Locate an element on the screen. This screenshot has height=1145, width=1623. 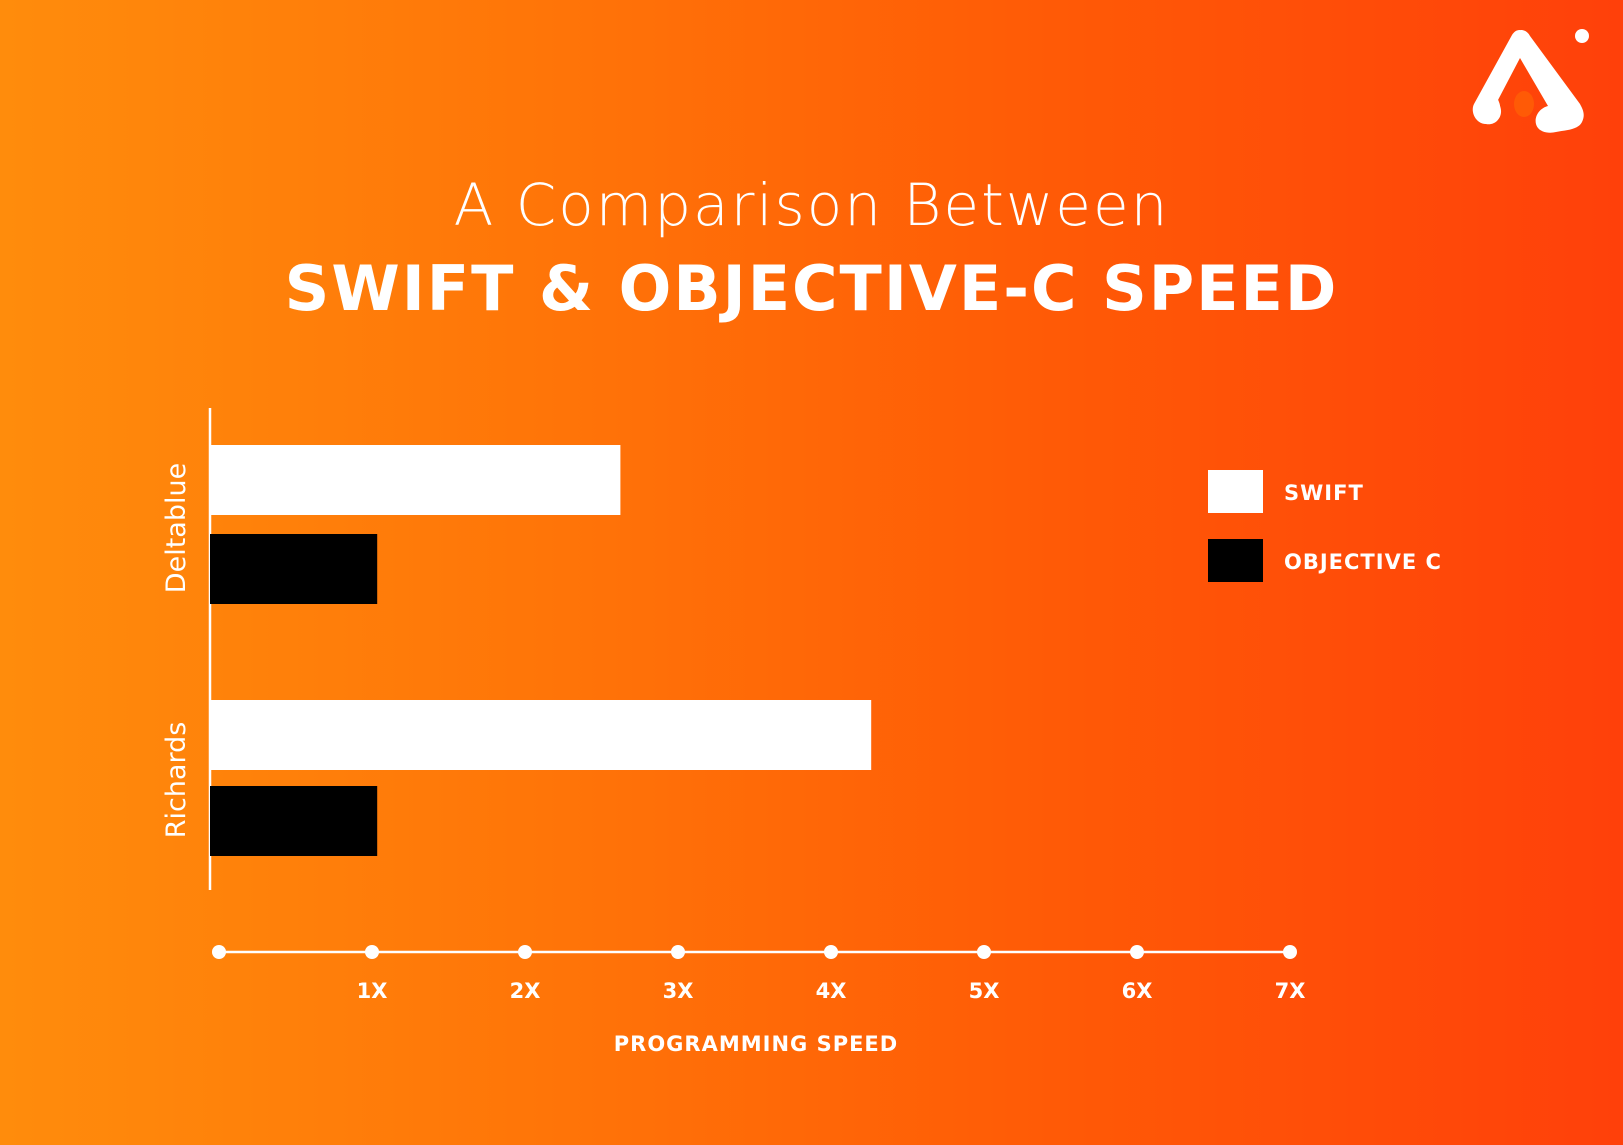
x-tick-label: 6X is located at coordinates (1137, 991).